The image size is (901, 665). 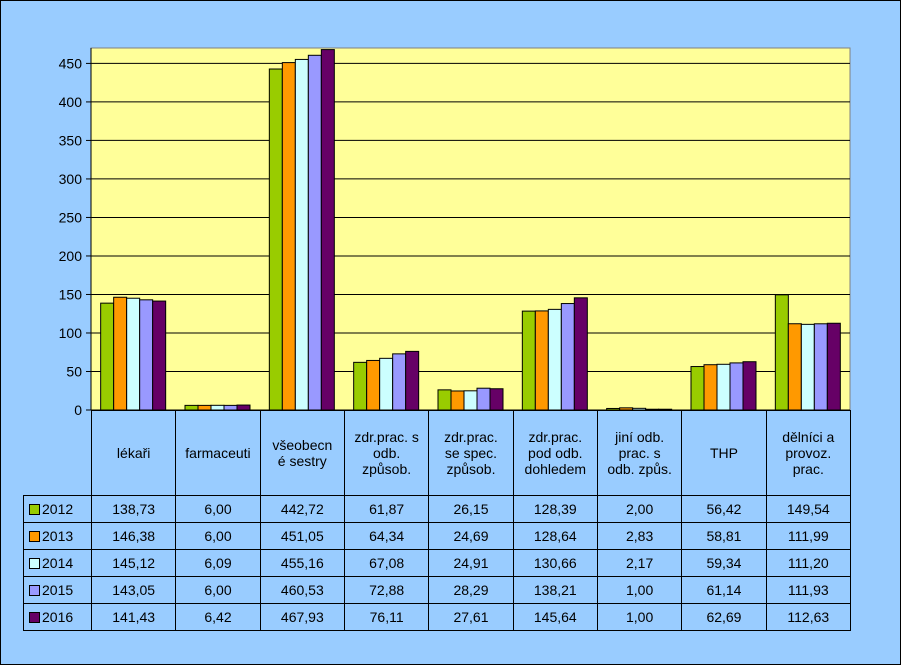 I want to click on data-cell: 59,34, so click(x=724, y=563).